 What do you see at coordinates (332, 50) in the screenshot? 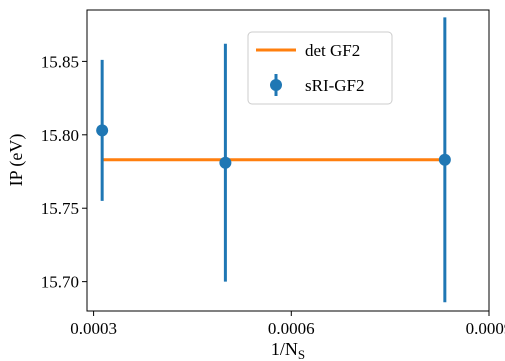
I see `legend-label-det-gf2: det GF2` at bounding box center [332, 50].